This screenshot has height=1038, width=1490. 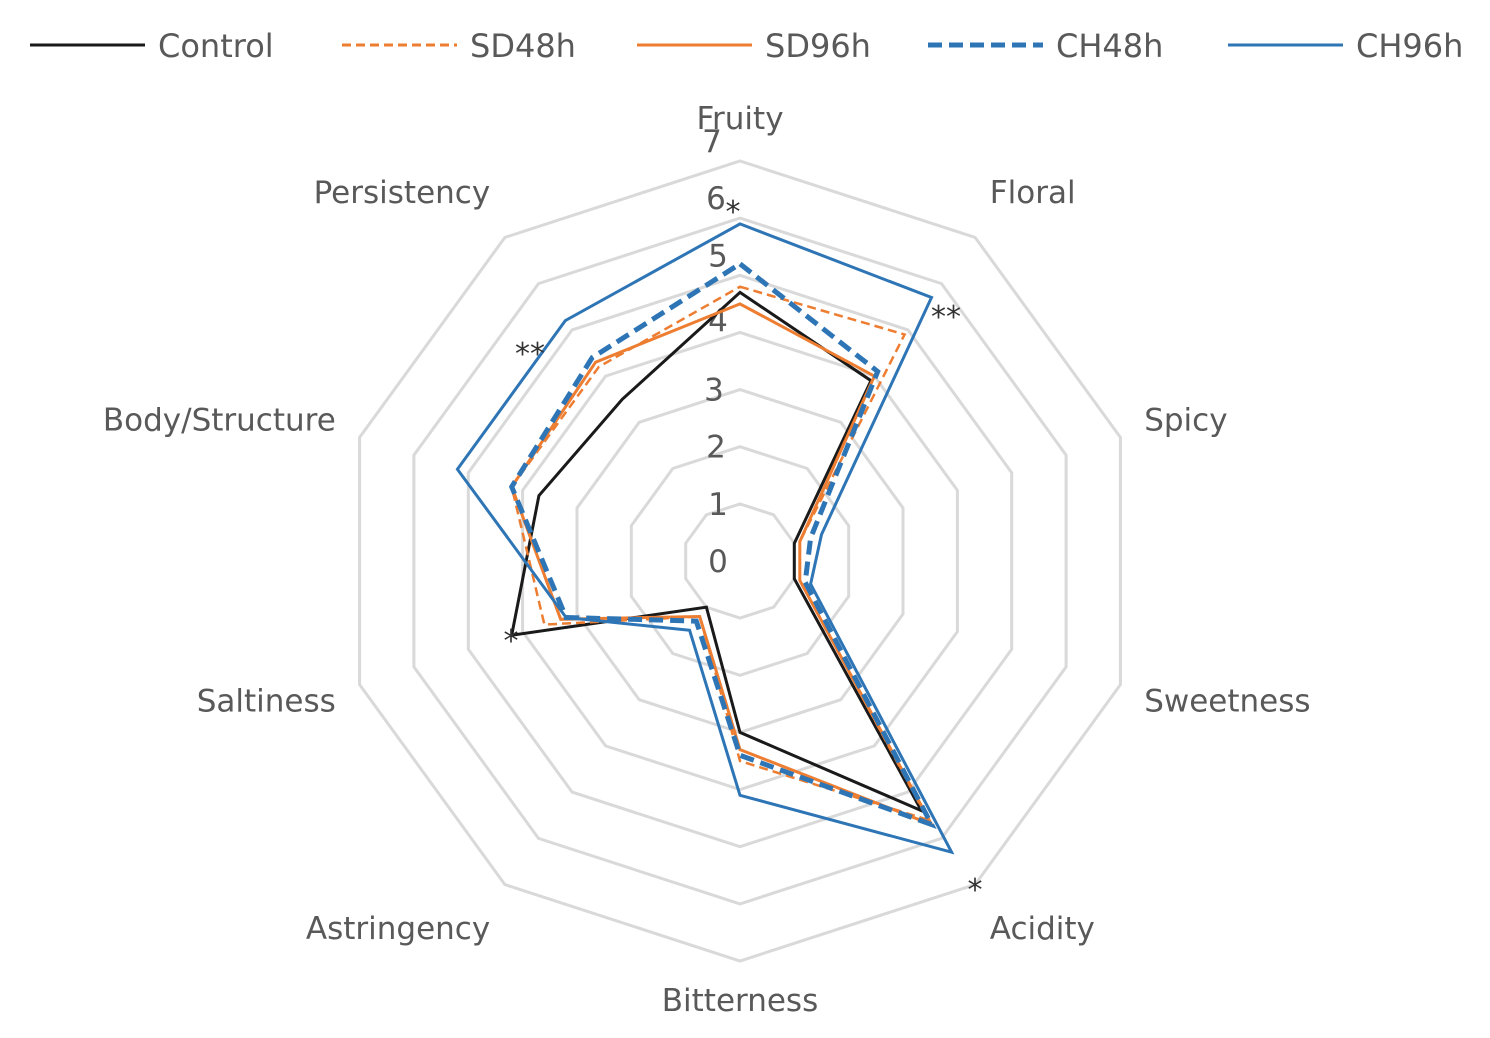 I want to click on tick-label-7: 7, so click(x=712, y=142).